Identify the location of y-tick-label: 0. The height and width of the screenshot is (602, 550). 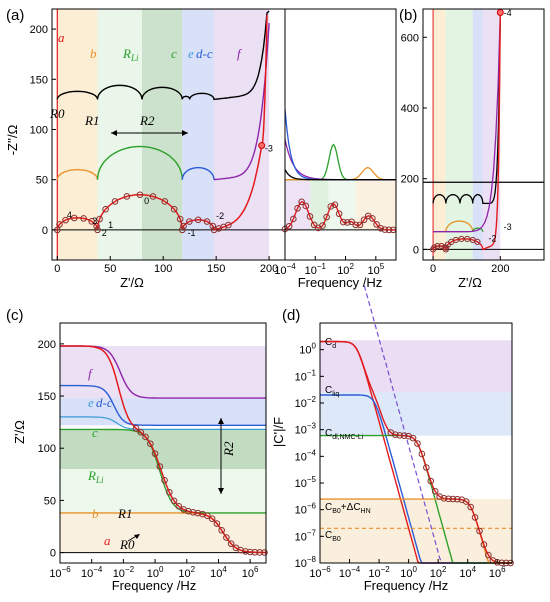
(53, 554).